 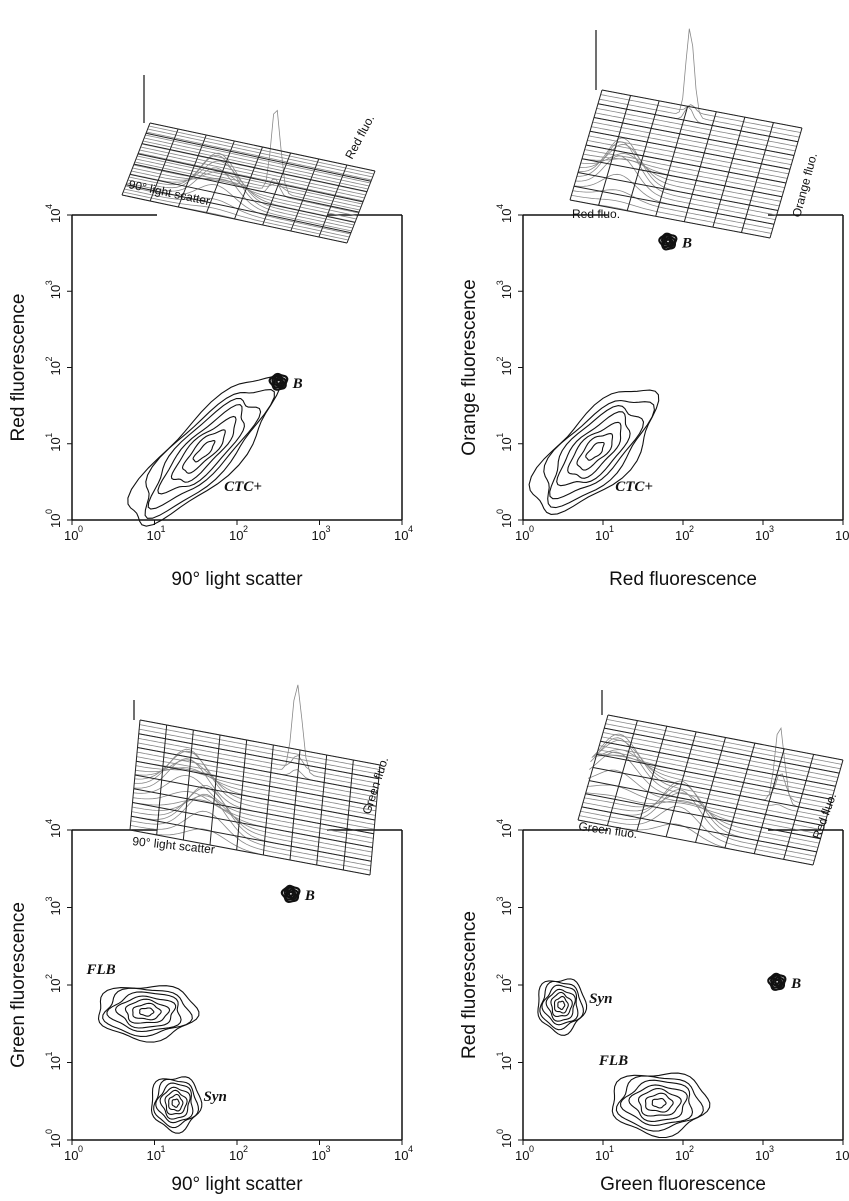 I want to click on population-syn: Syn, so click(x=575, y=1007).